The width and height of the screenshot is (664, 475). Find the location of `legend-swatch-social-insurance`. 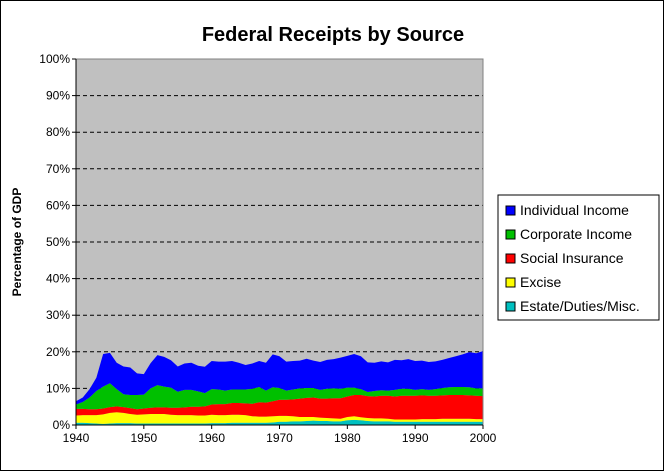

legend-swatch-social-insurance is located at coordinates (510, 258).